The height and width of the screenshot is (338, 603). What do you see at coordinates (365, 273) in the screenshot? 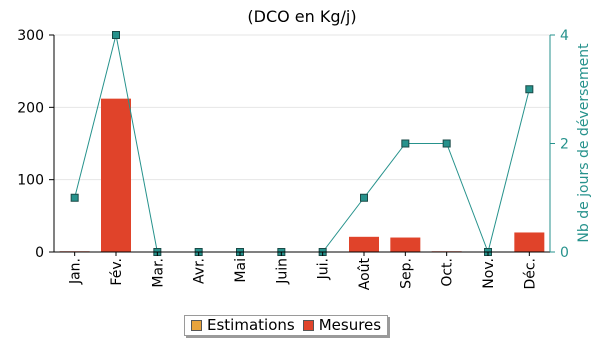
I see `x-tick-label: Août` at bounding box center [365, 273].